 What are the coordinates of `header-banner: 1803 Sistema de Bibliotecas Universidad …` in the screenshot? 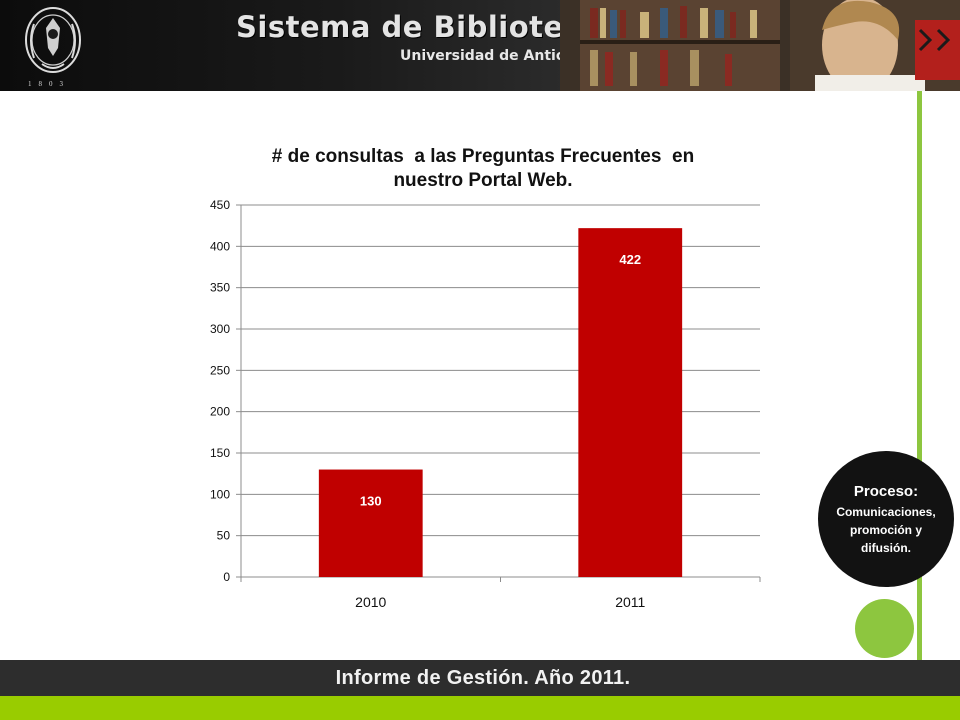 It's located at (480, 45).